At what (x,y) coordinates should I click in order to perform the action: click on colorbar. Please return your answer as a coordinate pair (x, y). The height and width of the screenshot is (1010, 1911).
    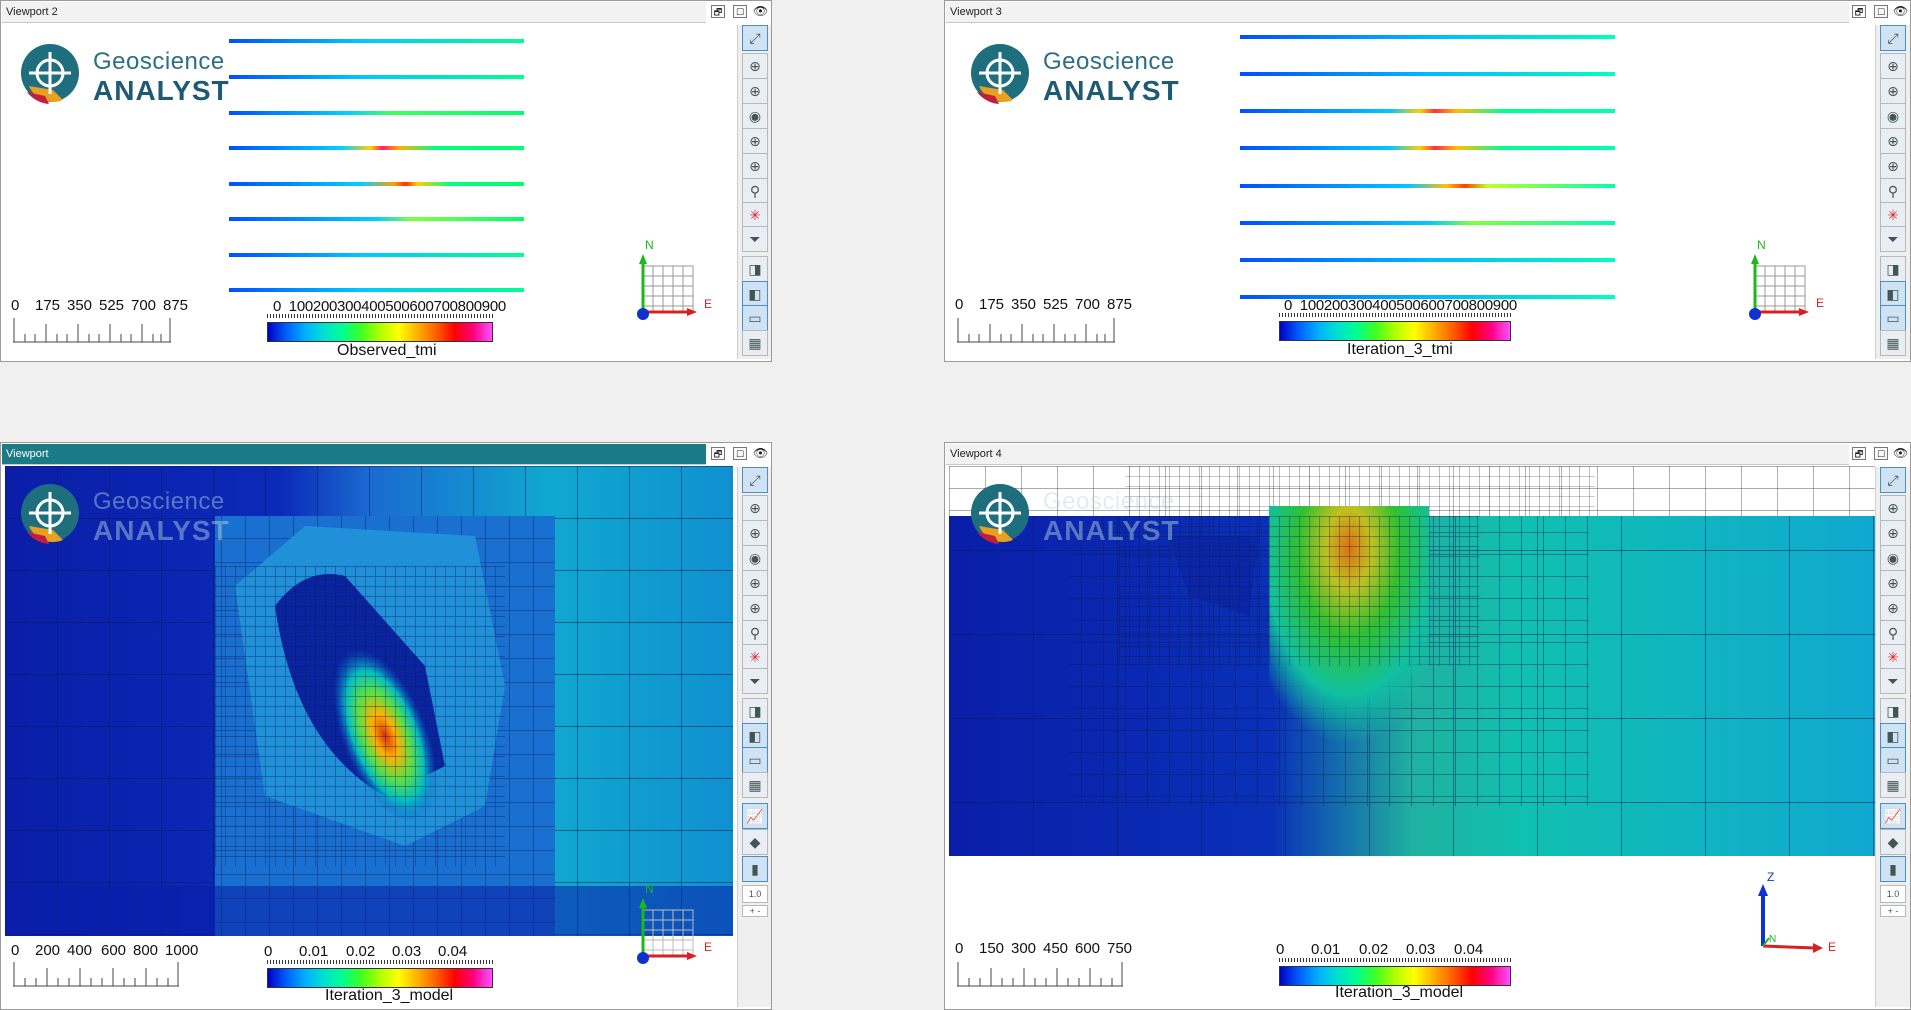
    Looking at the image, I should click on (1395, 976).